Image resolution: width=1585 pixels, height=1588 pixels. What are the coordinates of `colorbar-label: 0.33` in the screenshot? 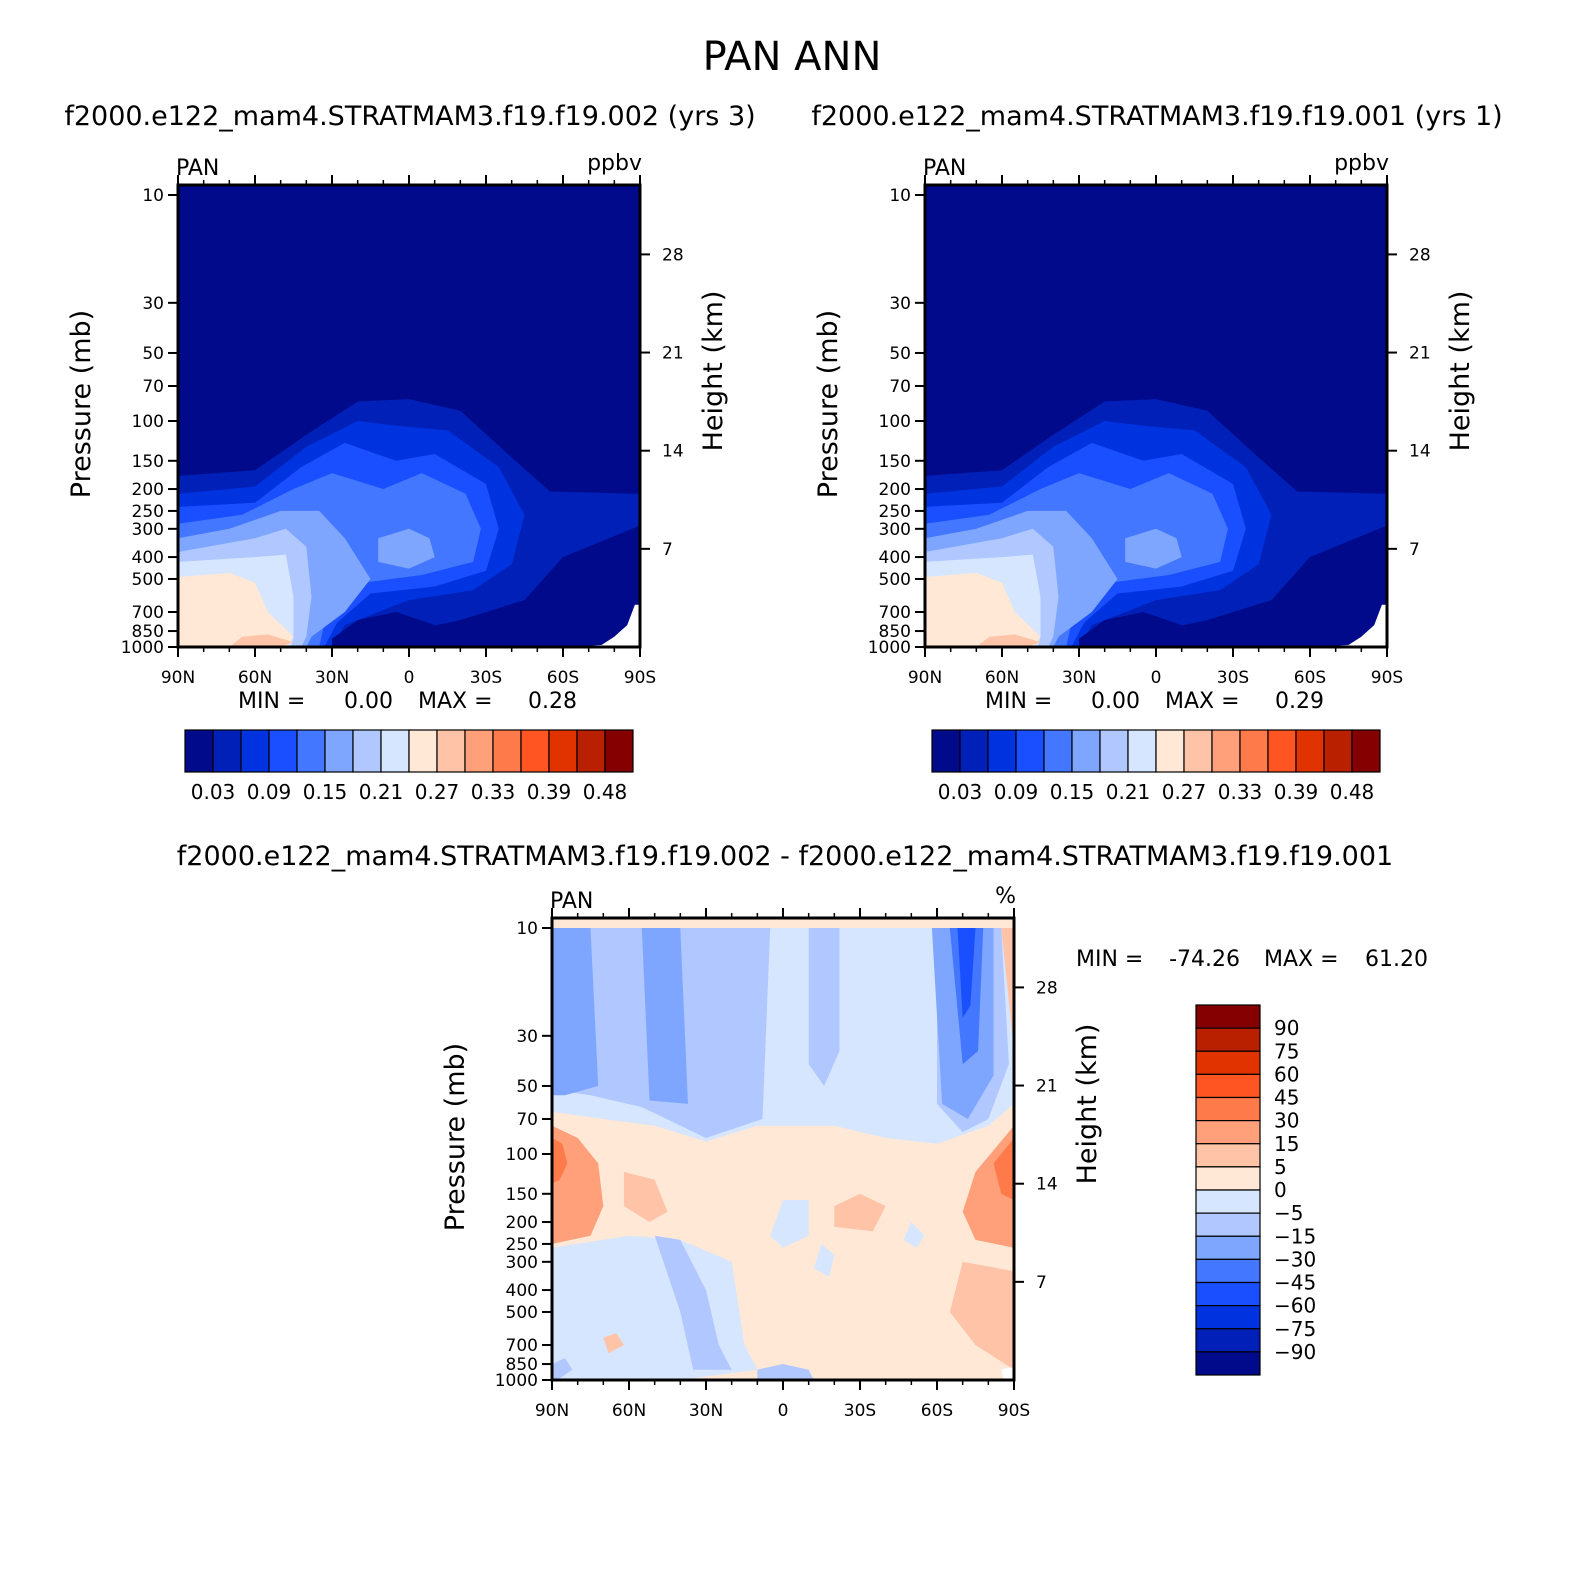 It's located at (1240, 792).